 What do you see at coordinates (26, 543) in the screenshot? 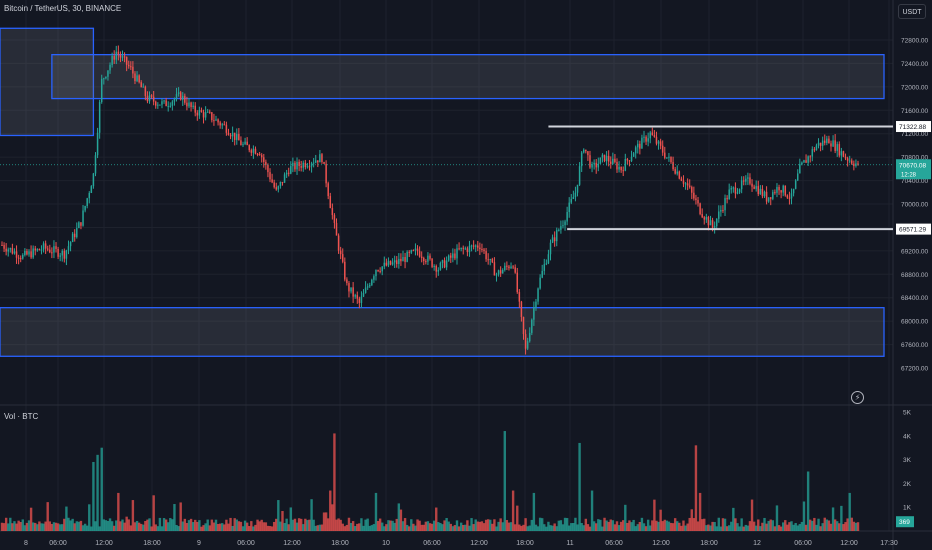
I see `x-tick-label: 8` at bounding box center [26, 543].